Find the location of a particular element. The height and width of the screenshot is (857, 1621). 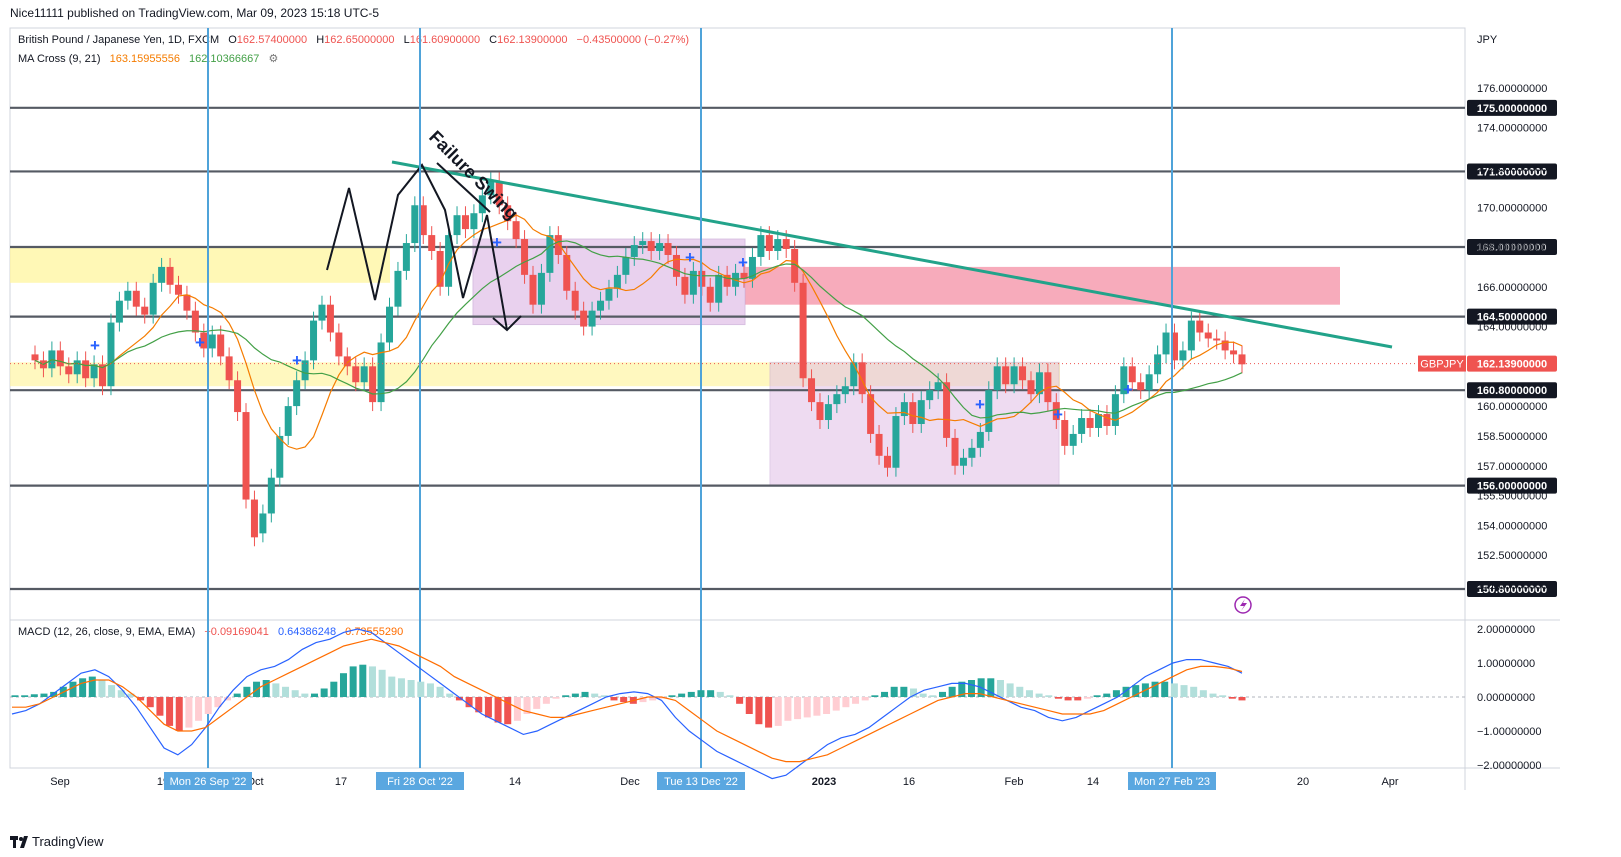

price-tick-label: 172.00000000 is located at coordinates (1512, 168).